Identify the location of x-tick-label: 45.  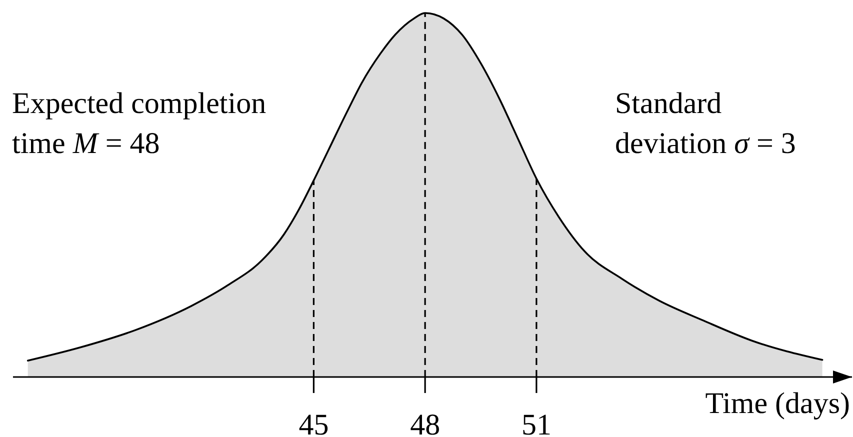
(313, 422).